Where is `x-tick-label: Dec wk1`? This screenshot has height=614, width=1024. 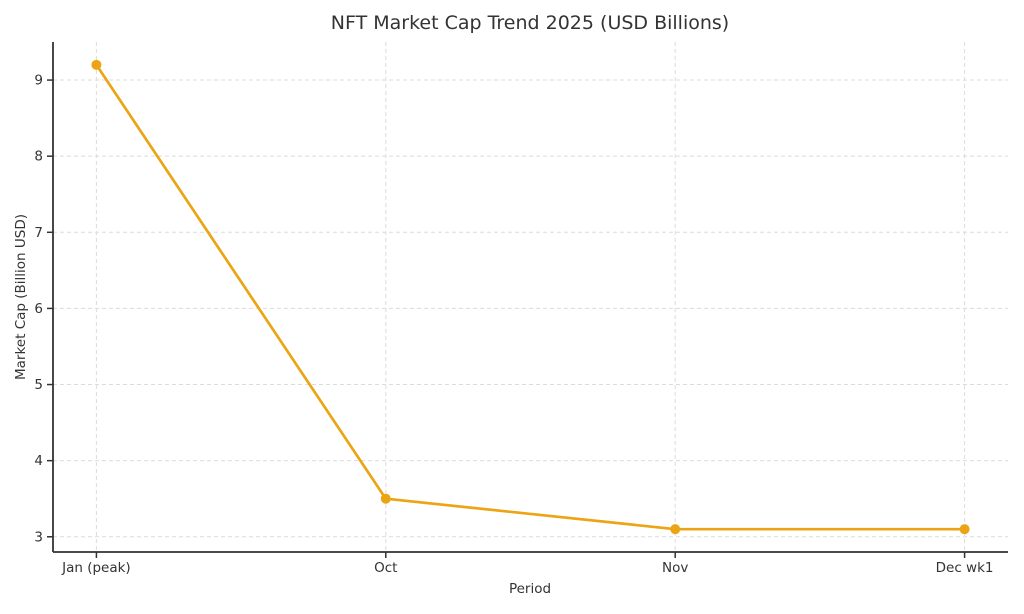 x-tick-label: Dec wk1 is located at coordinates (965, 568).